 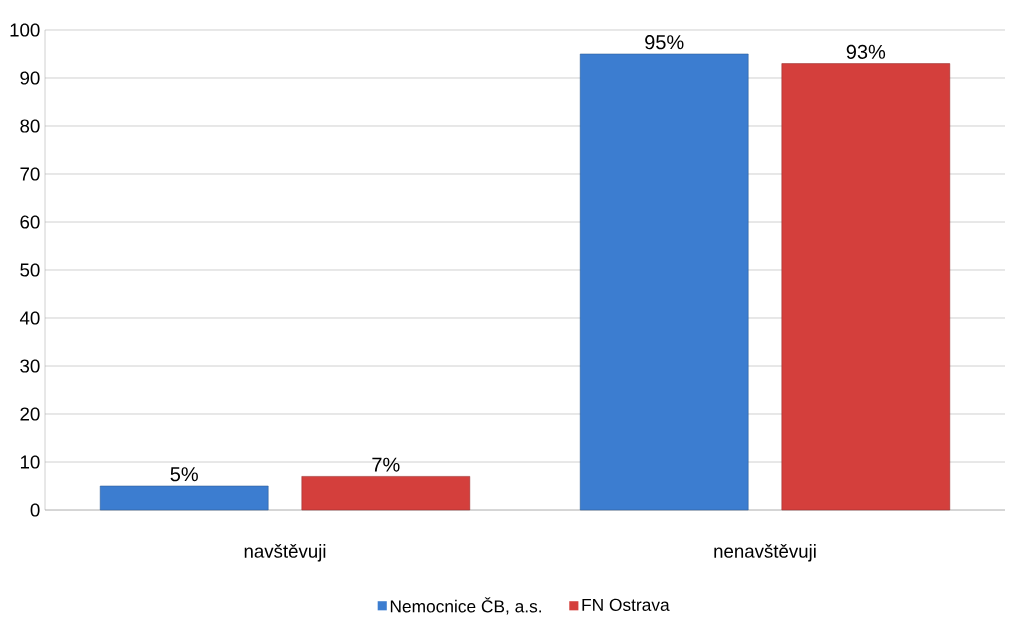 What do you see at coordinates (30, 174) in the screenshot?
I see `y-tick-label: 70` at bounding box center [30, 174].